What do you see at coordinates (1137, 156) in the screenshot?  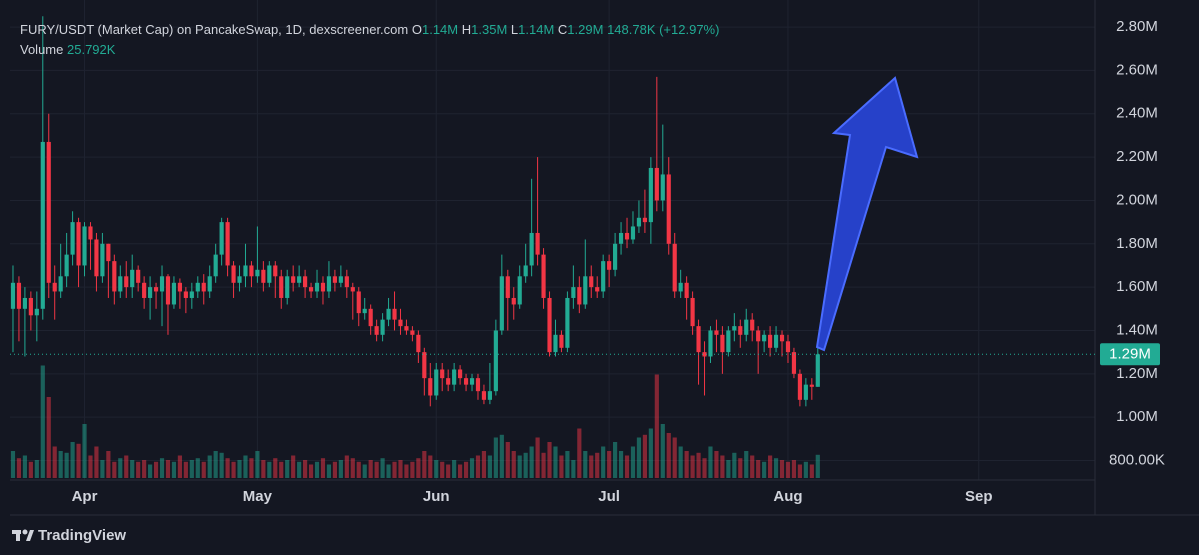 I see `y-tick-label: 2.20M` at bounding box center [1137, 156].